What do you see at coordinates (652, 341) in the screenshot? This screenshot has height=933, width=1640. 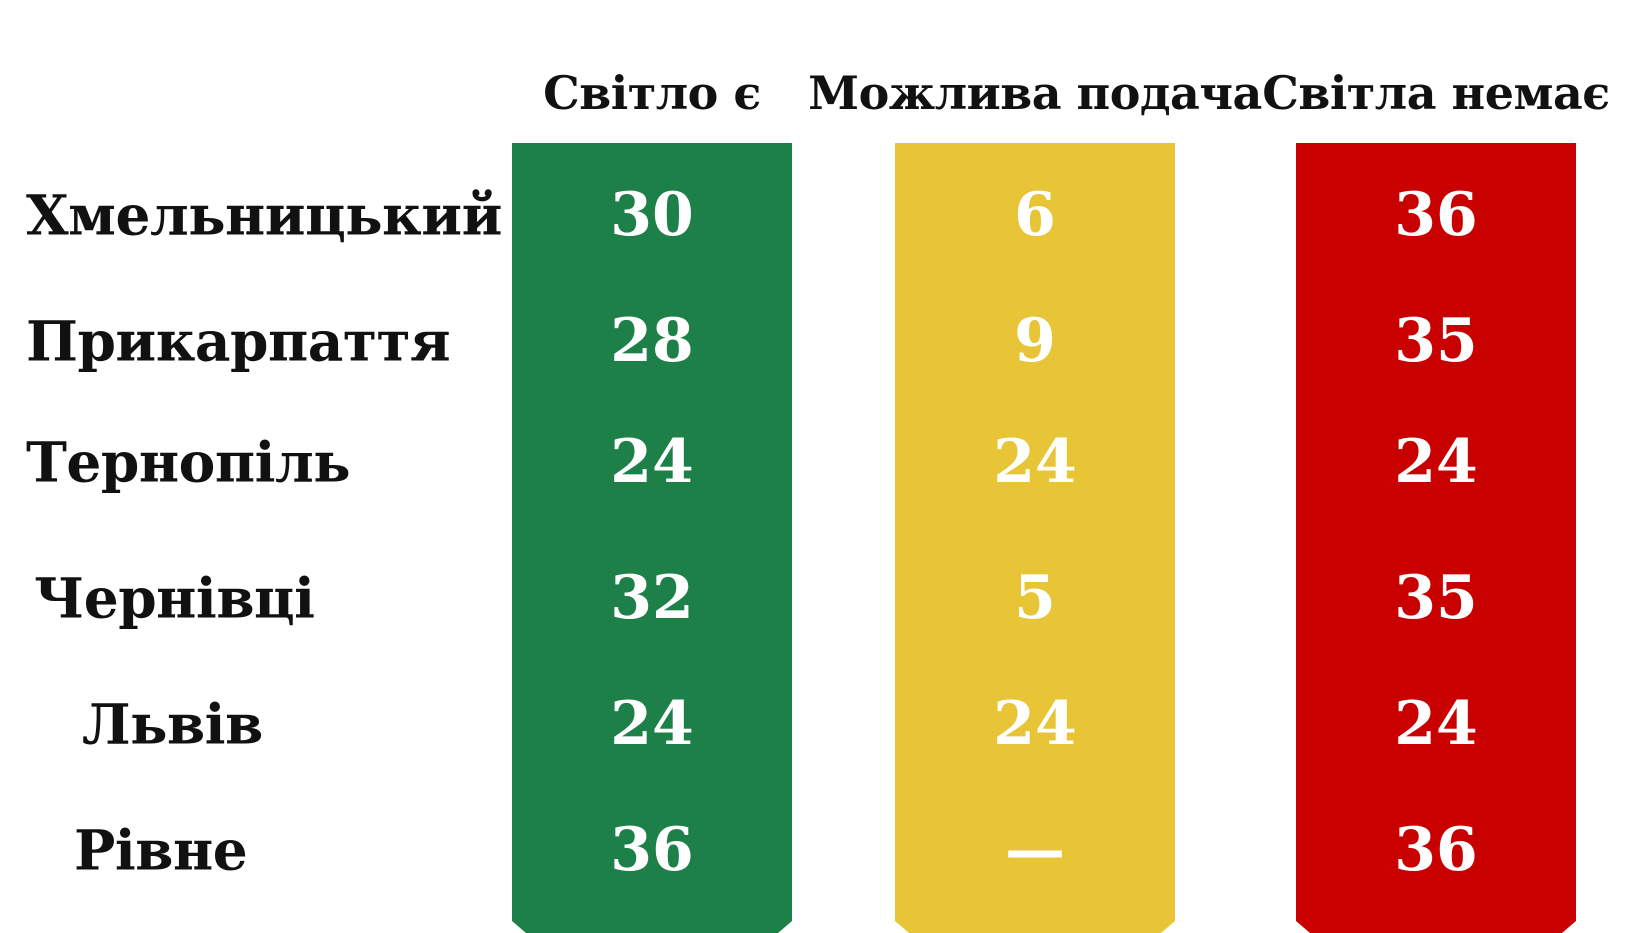 I see `cell-value: 28` at bounding box center [652, 341].